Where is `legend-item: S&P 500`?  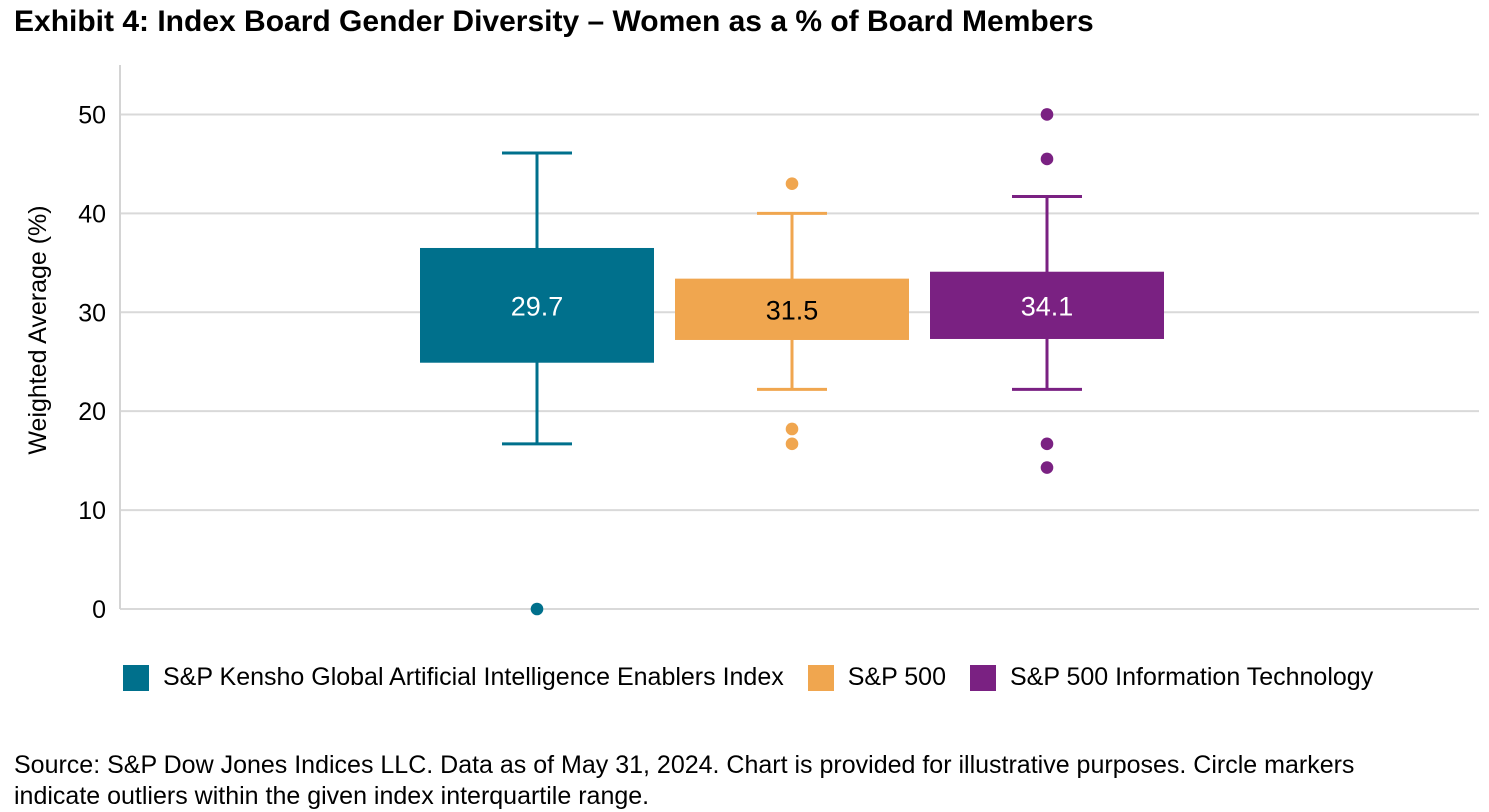
legend-item: S&P 500 is located at coordinates (876, 677).